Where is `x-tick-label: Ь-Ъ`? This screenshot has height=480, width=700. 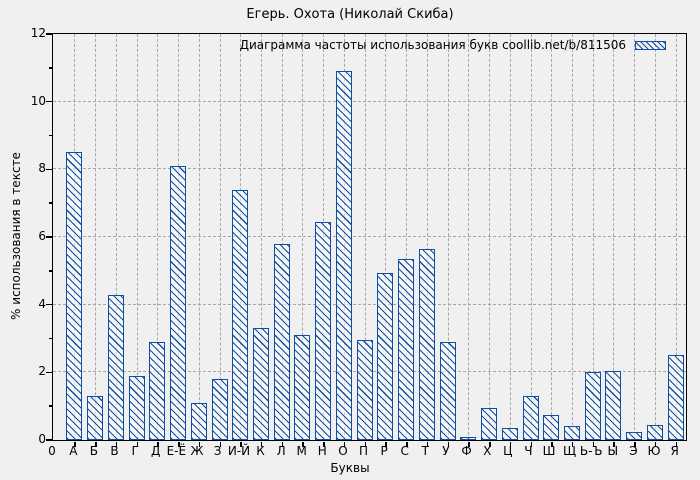 x-tick-label: Ь-Ъ is located at coordinates (591, 451).